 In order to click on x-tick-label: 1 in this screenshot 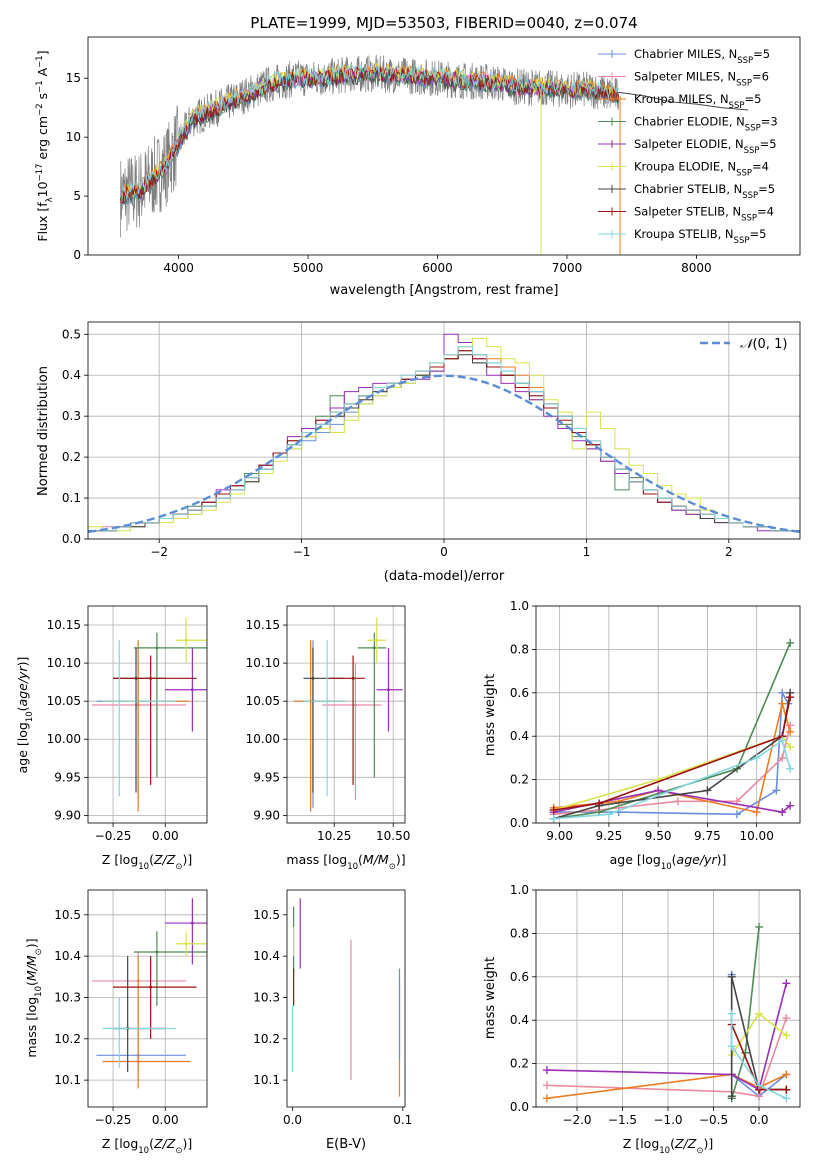, I will do `click(587, 552)`.